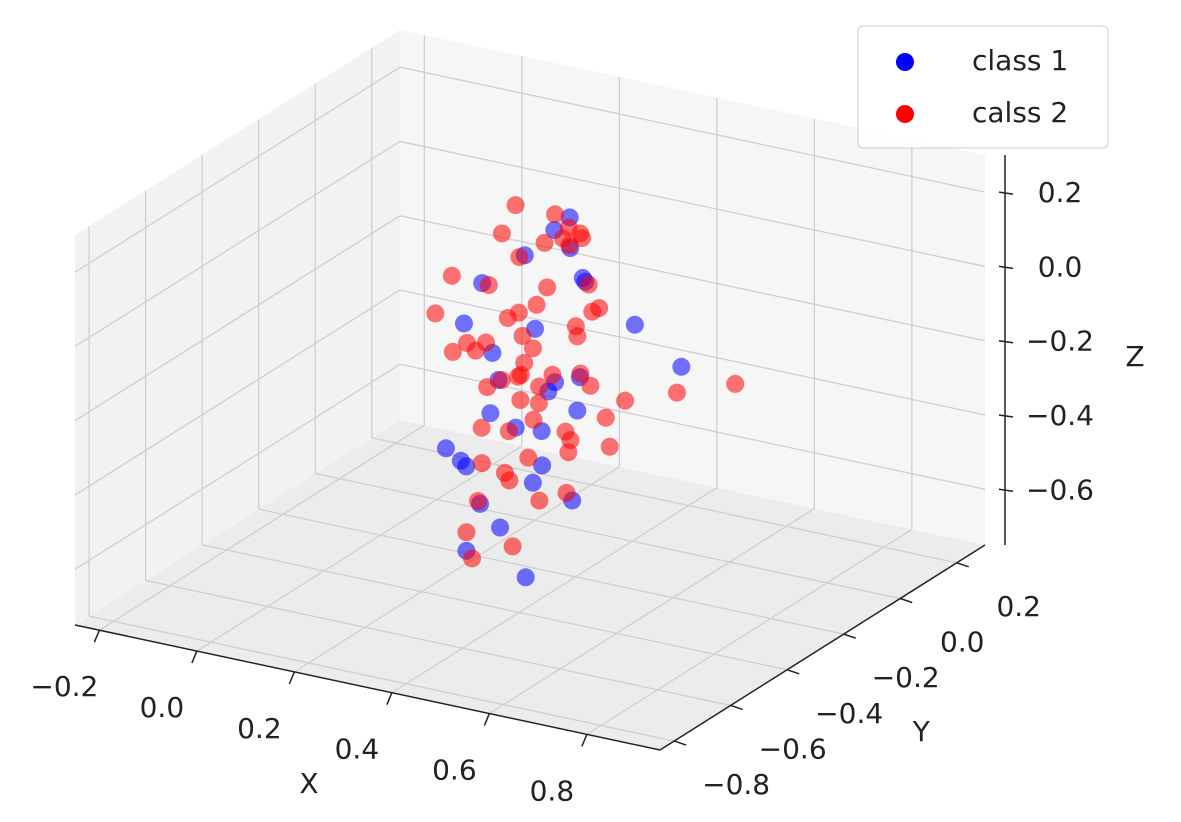 The image size is (1181, 822). Describe the element at coordinates (64, 686) in the screenshot. I see `x-tick-label: −0.2` at that location.